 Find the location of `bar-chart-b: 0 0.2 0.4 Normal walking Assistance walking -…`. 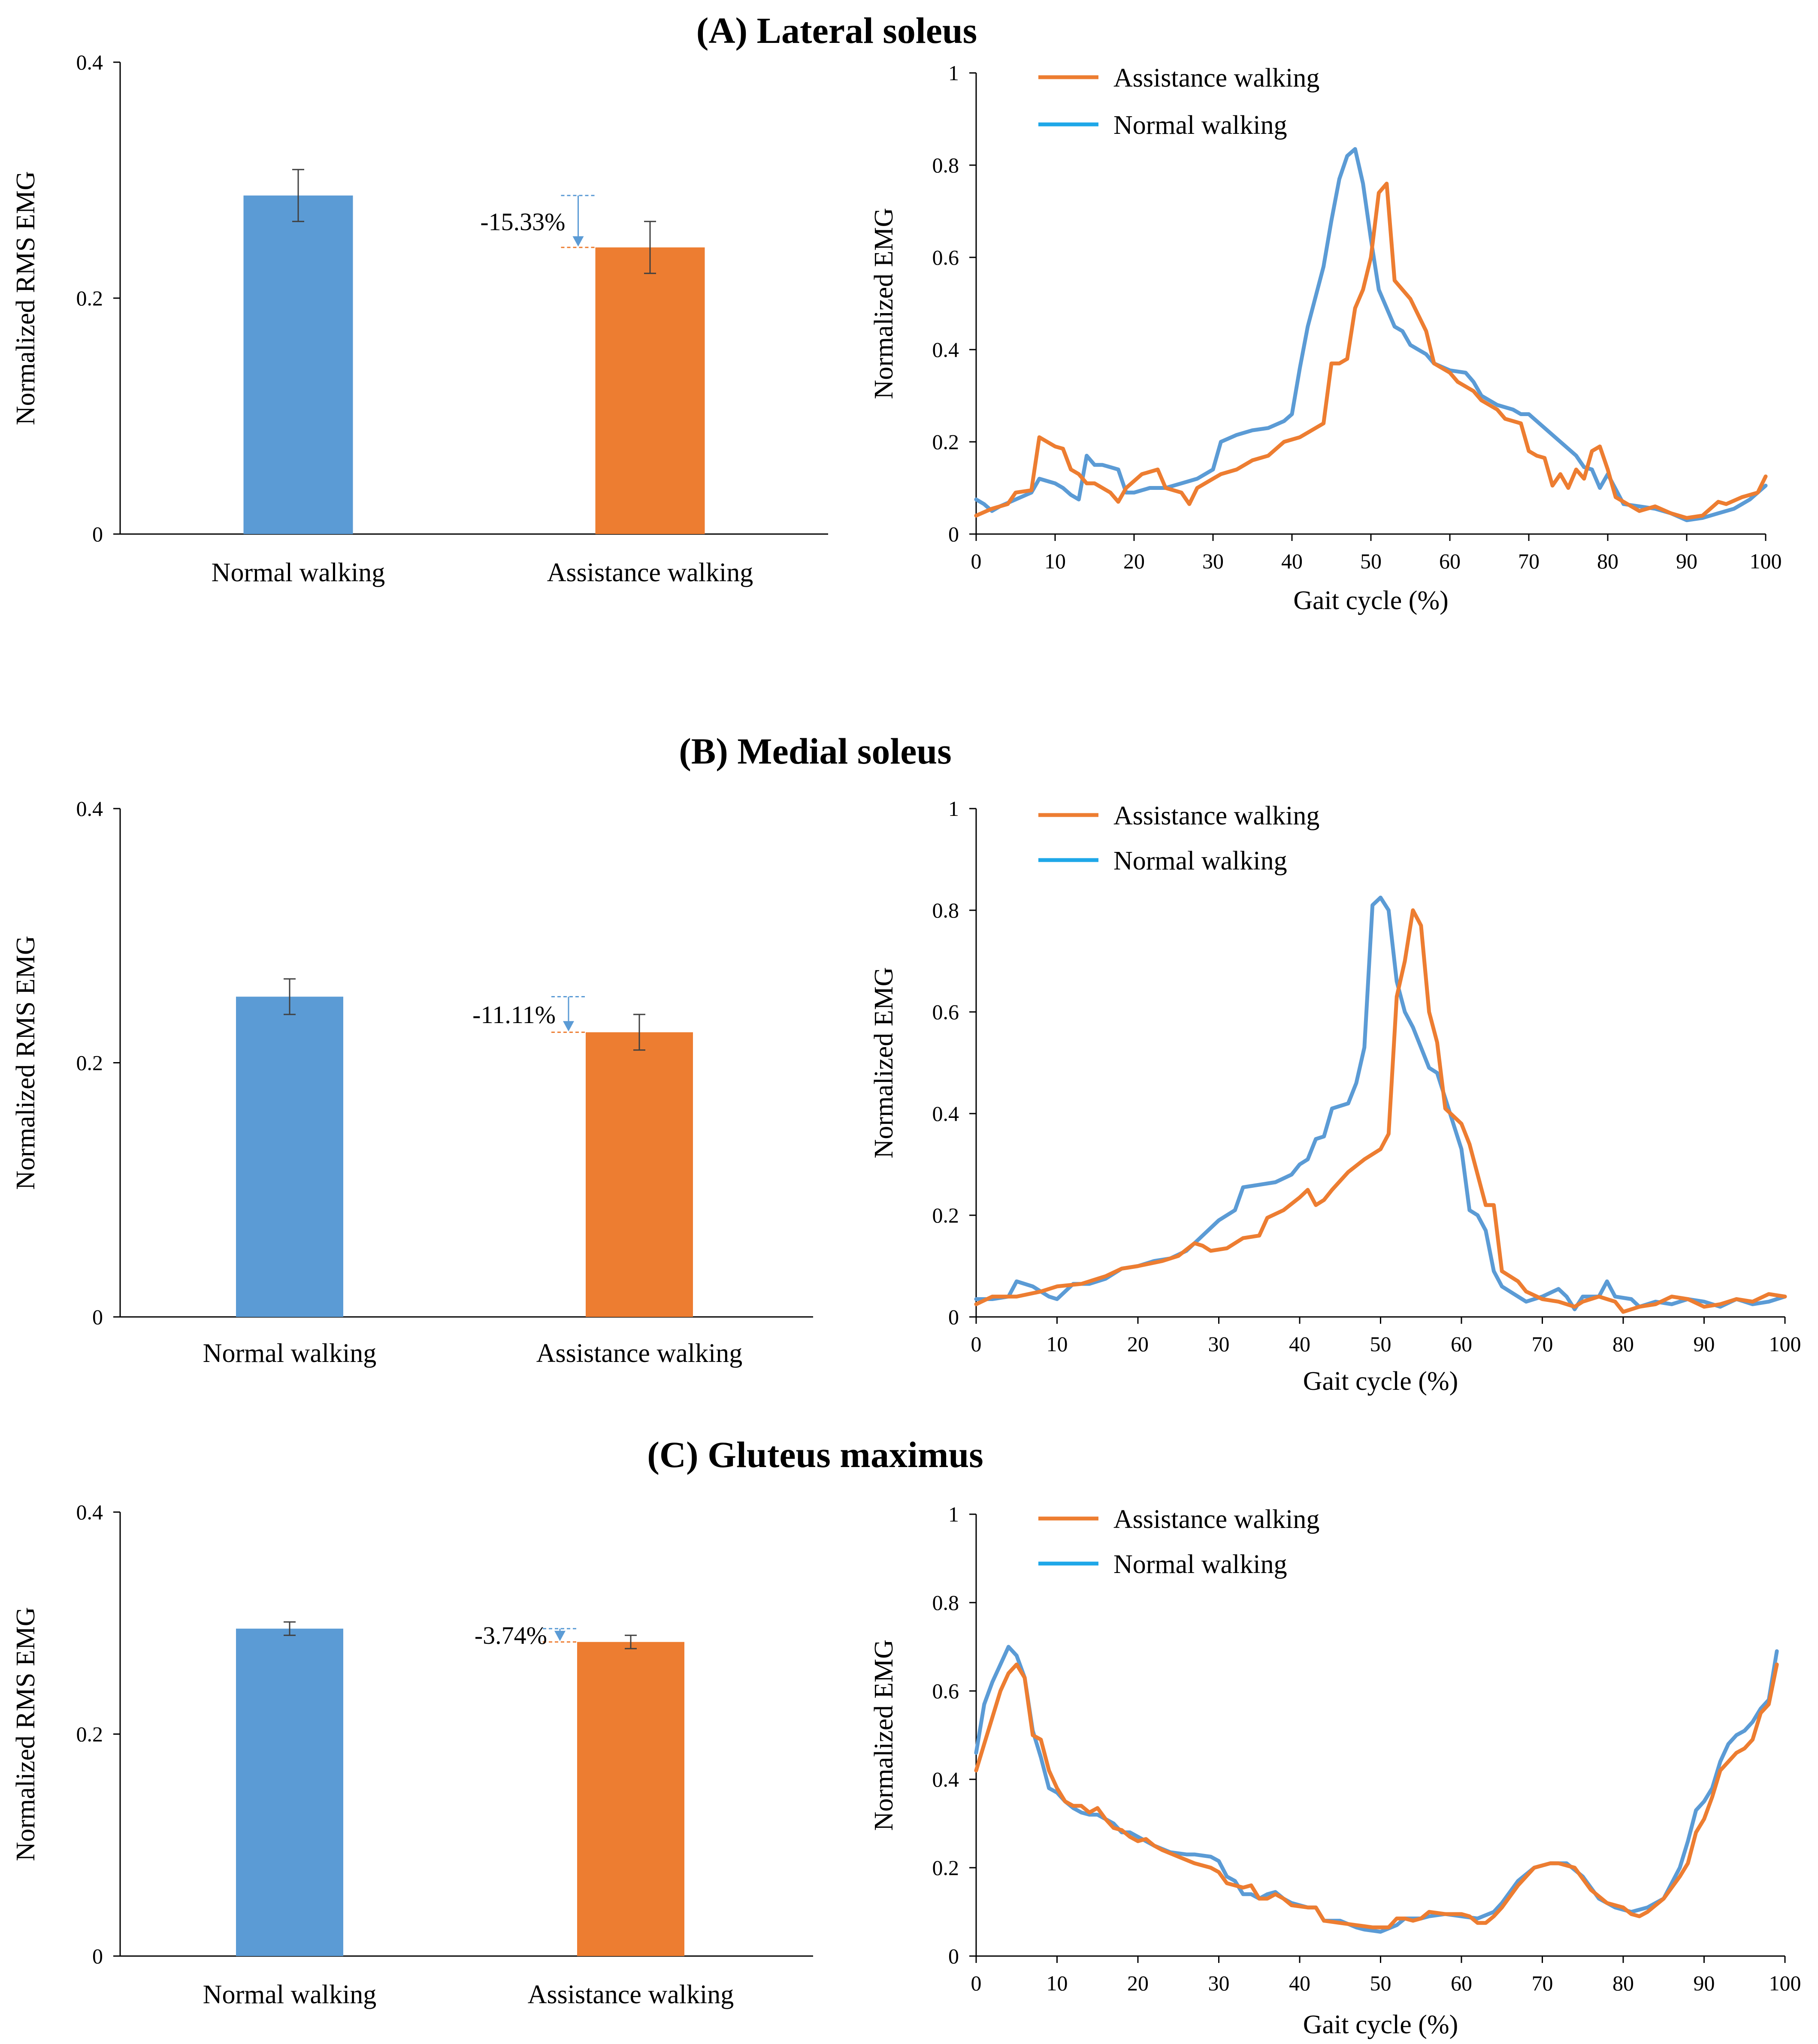

bar-chart-b: 0 0.2 0.4 Normal walking Assistance walking -… is located at coordinates (412, 1082).